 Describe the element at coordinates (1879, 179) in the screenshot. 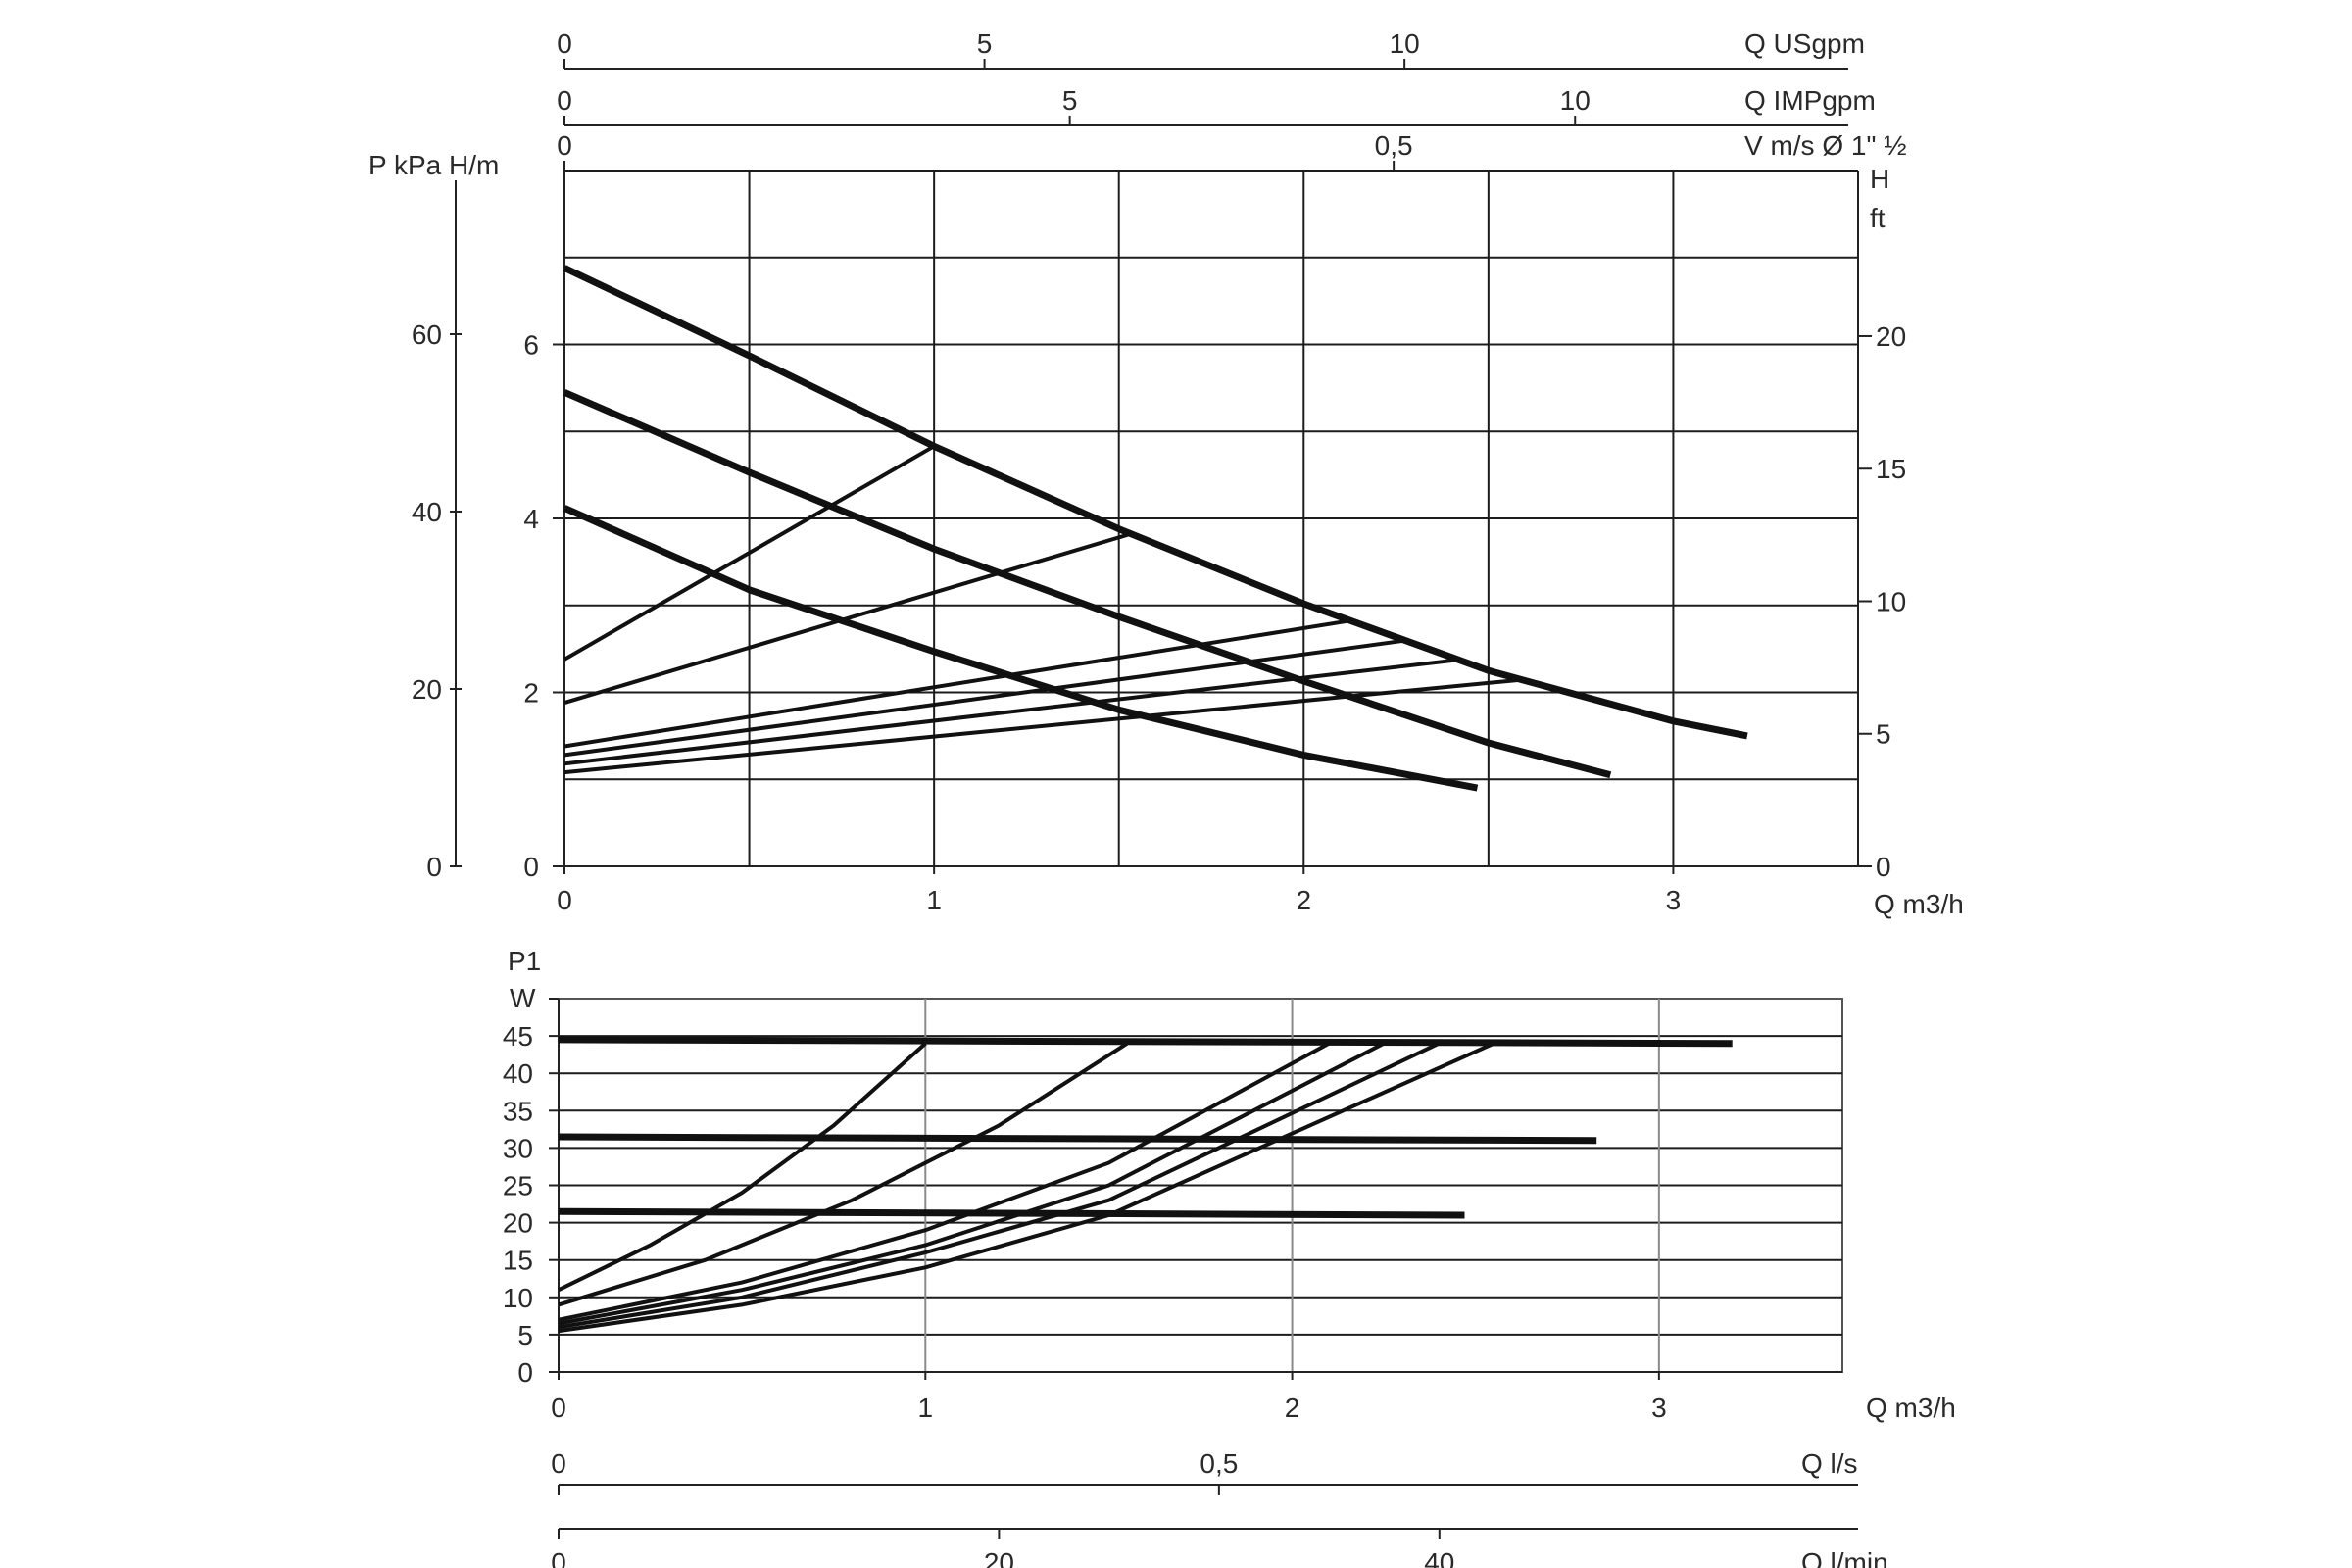

I see `y2-axis-label-h: H` at that location.